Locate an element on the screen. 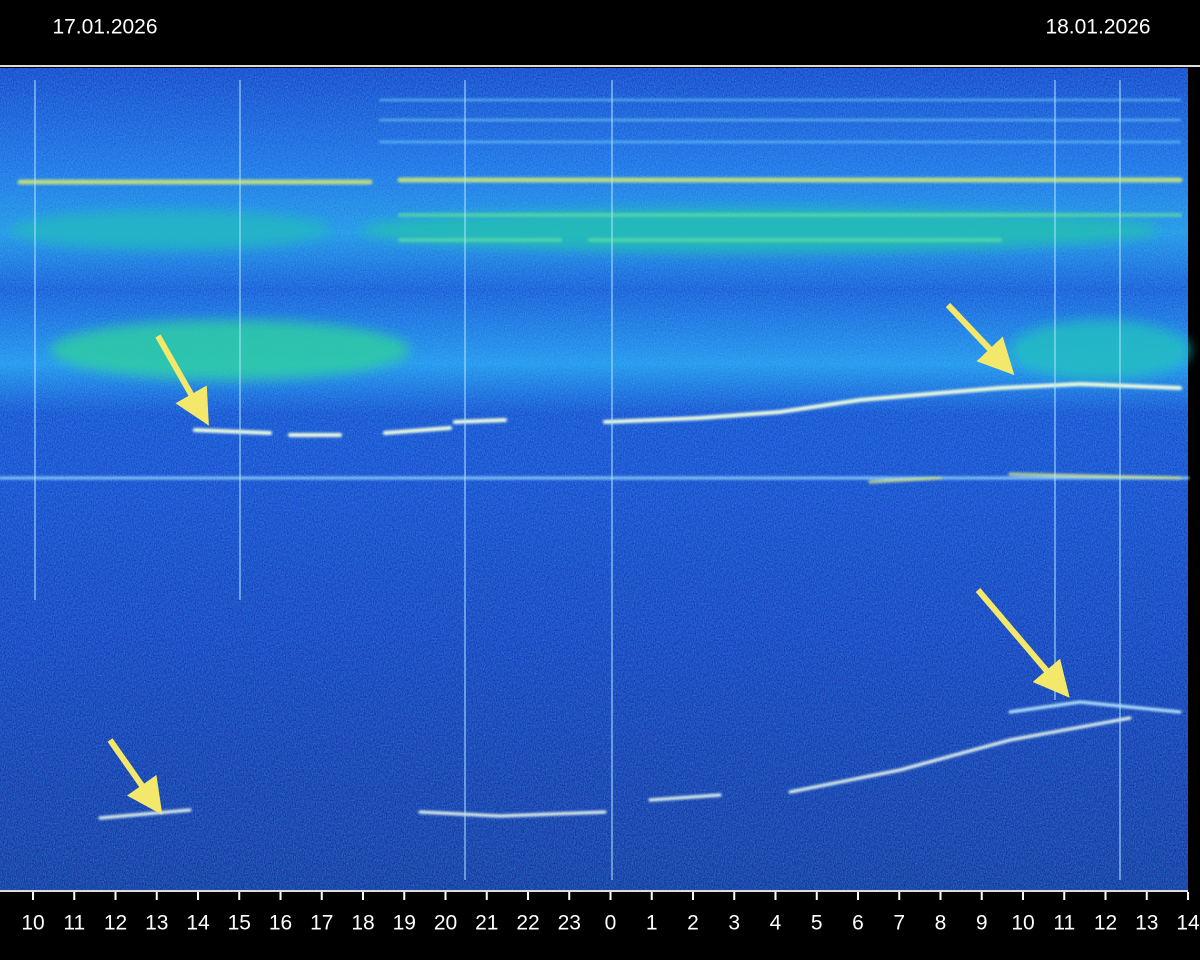 This screenshot has width=1200, height=960. x-tick-label: 19 is located at coordinates (404, 923).